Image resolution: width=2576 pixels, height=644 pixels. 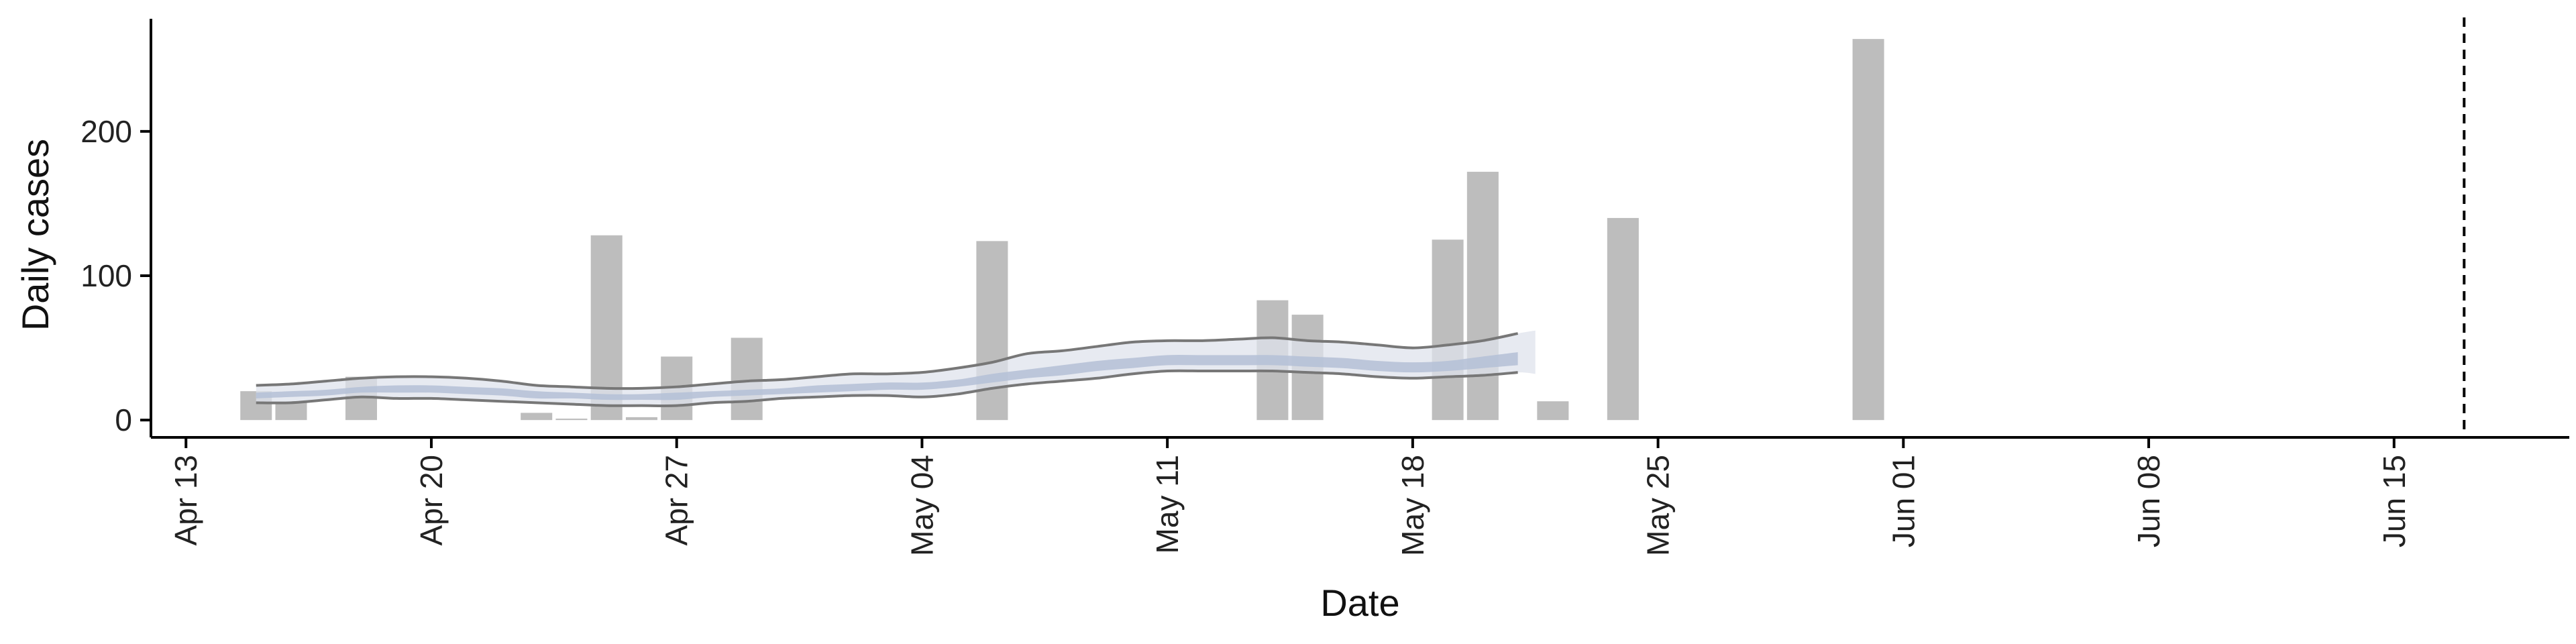 What do you see at coordinates (2394, 501) in the screenshot?
I see `x-tick-label: Jun 15` at bounding box center [2394, 501].